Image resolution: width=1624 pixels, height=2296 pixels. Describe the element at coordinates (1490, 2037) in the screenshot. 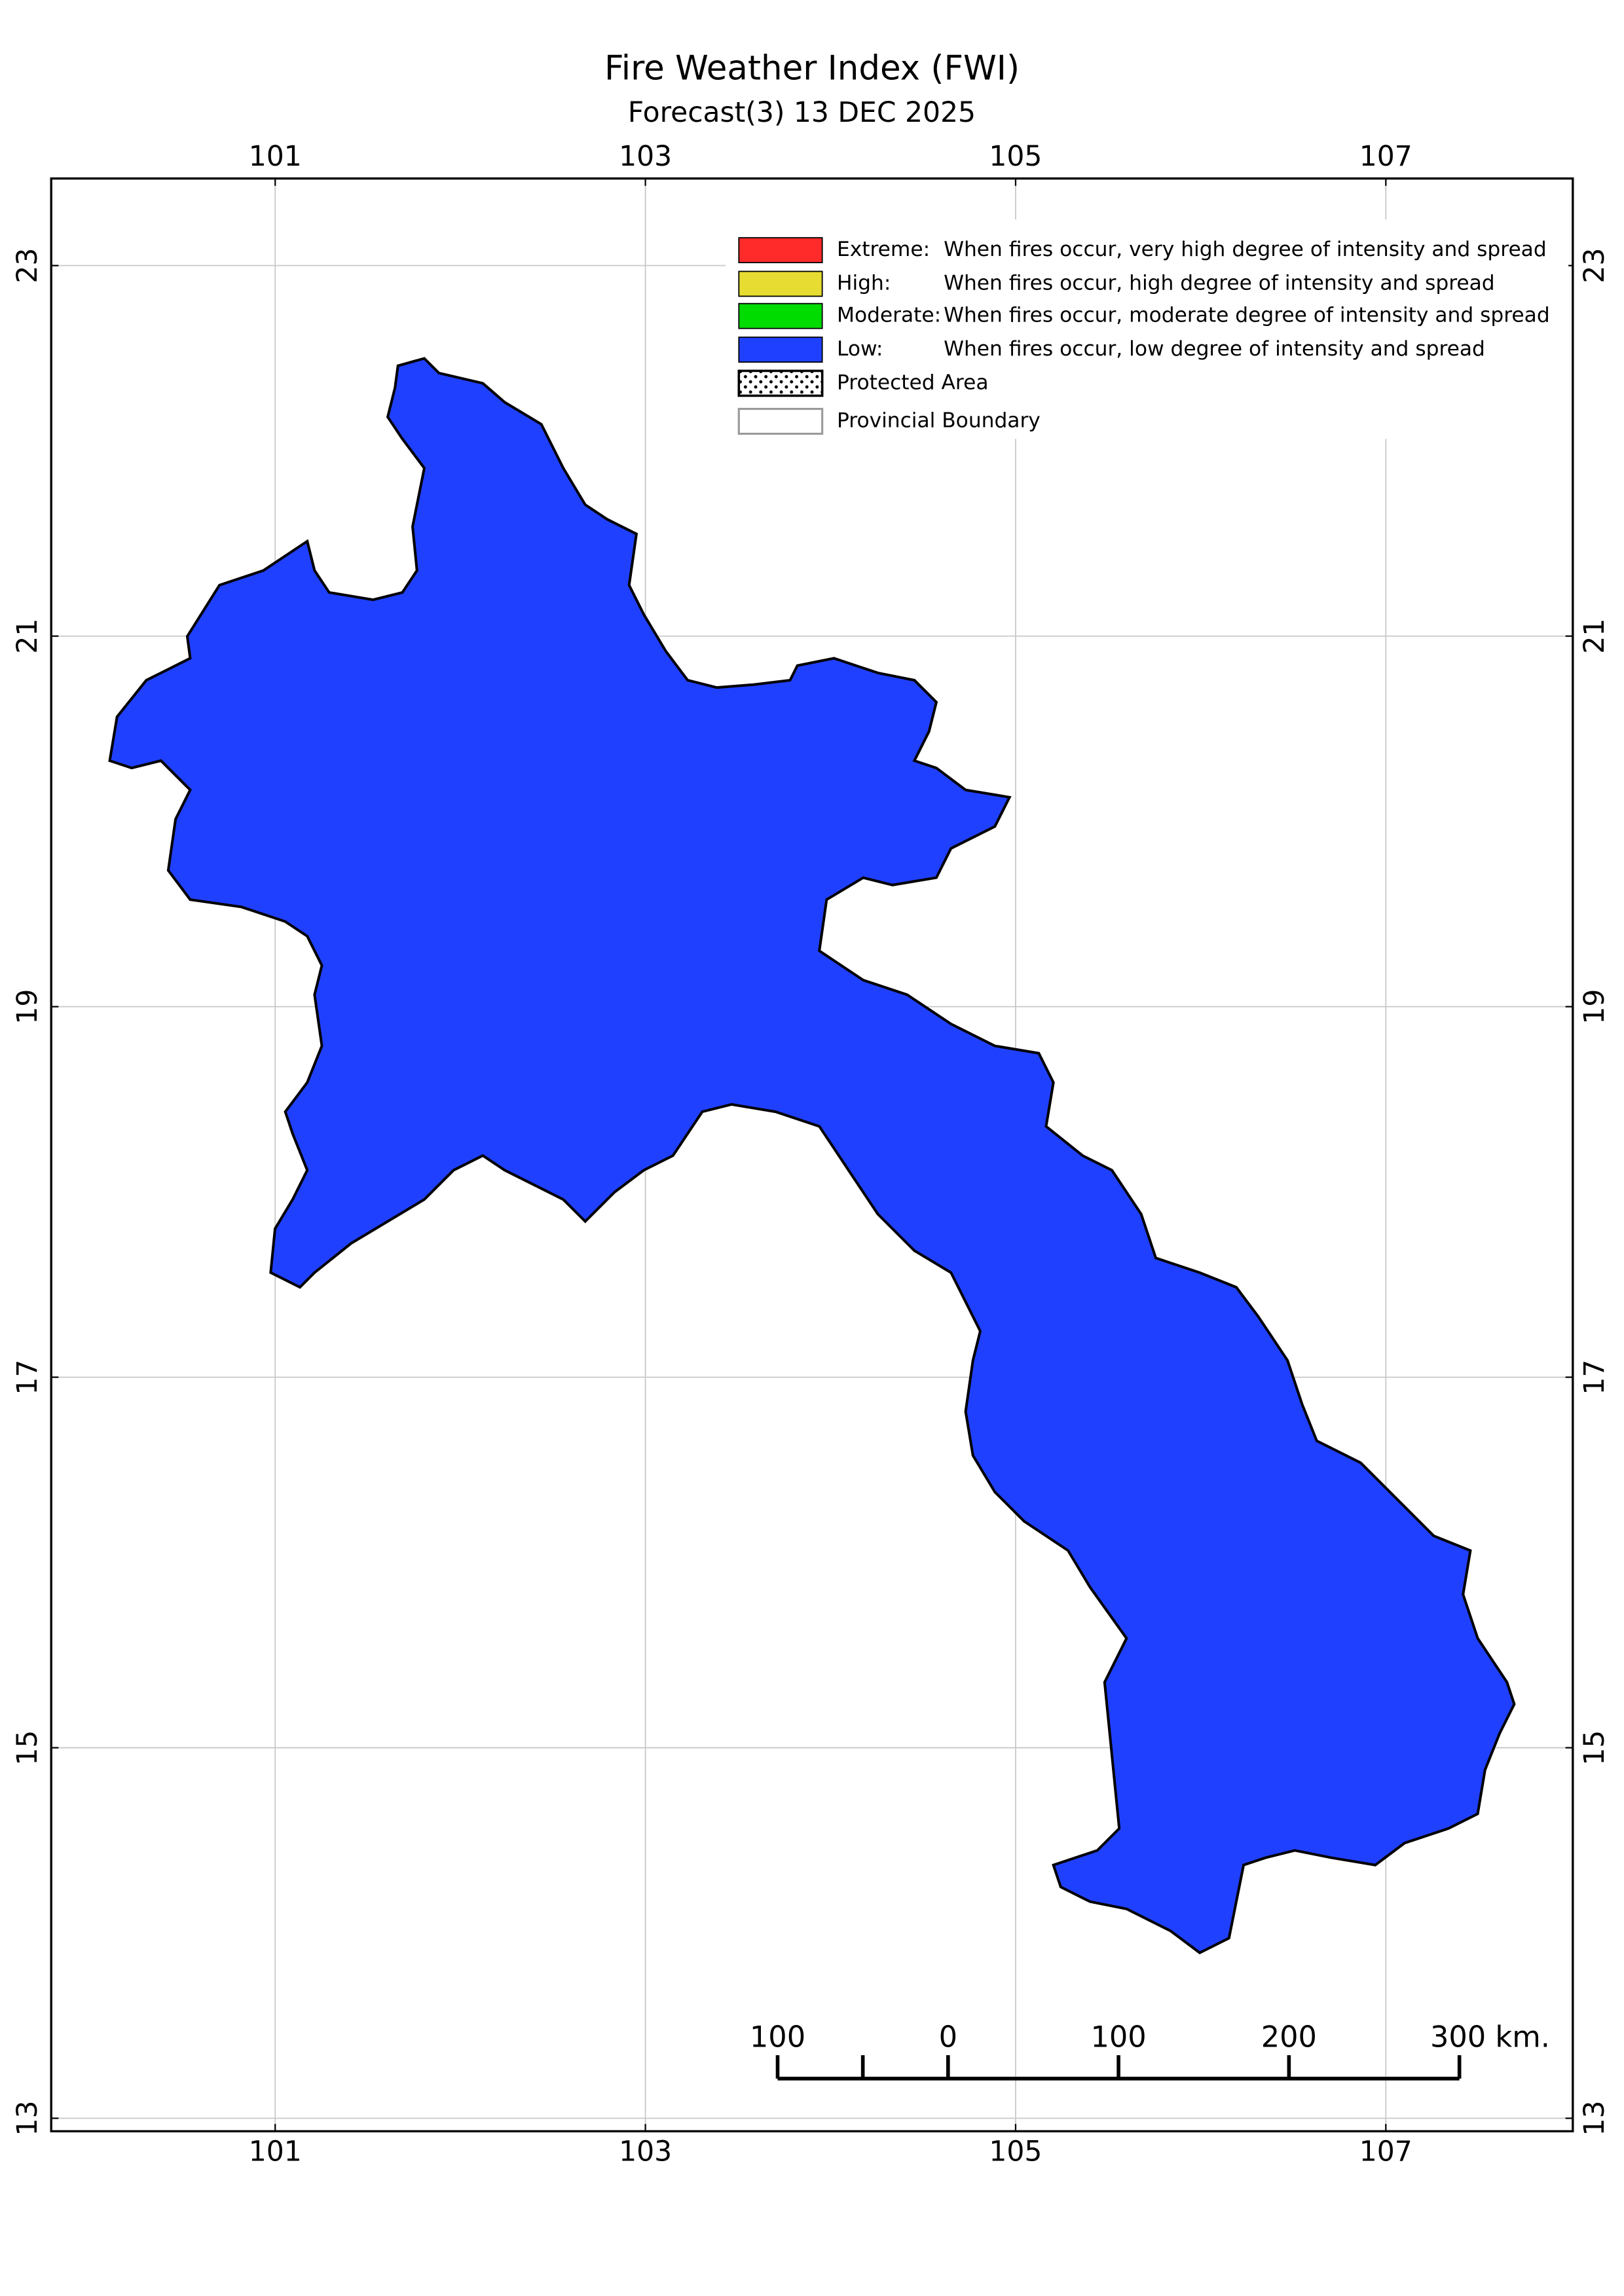

I see `scale-label: 300 km.` at that location.